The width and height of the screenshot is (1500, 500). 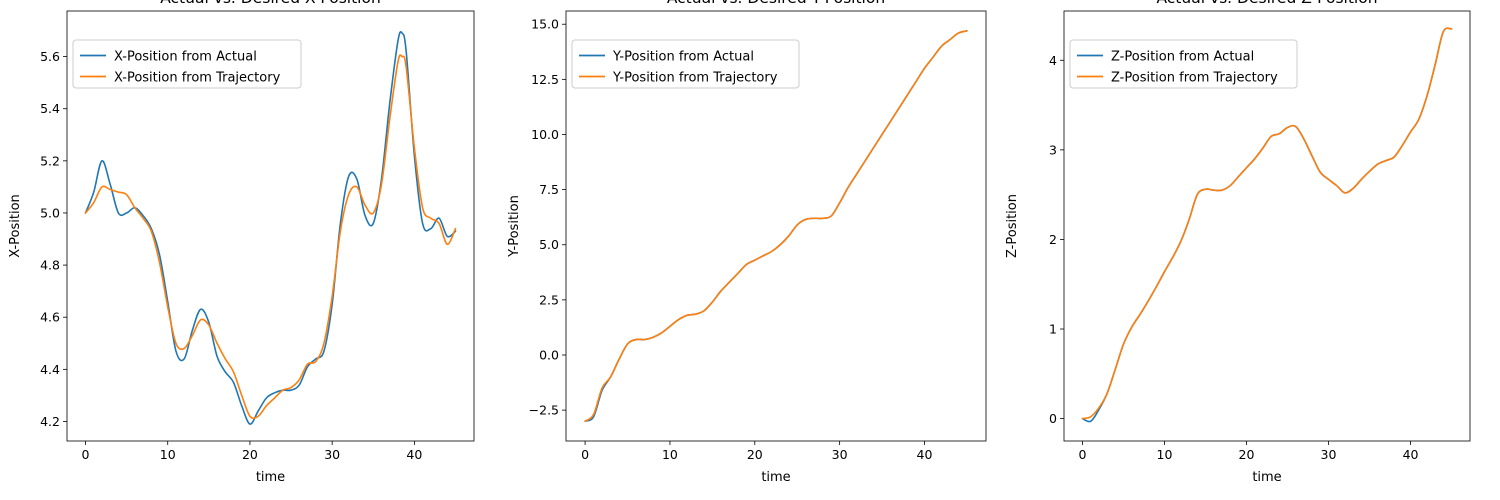 I want to click on y-tick-label: 10.0, so click(x=545, y=134).